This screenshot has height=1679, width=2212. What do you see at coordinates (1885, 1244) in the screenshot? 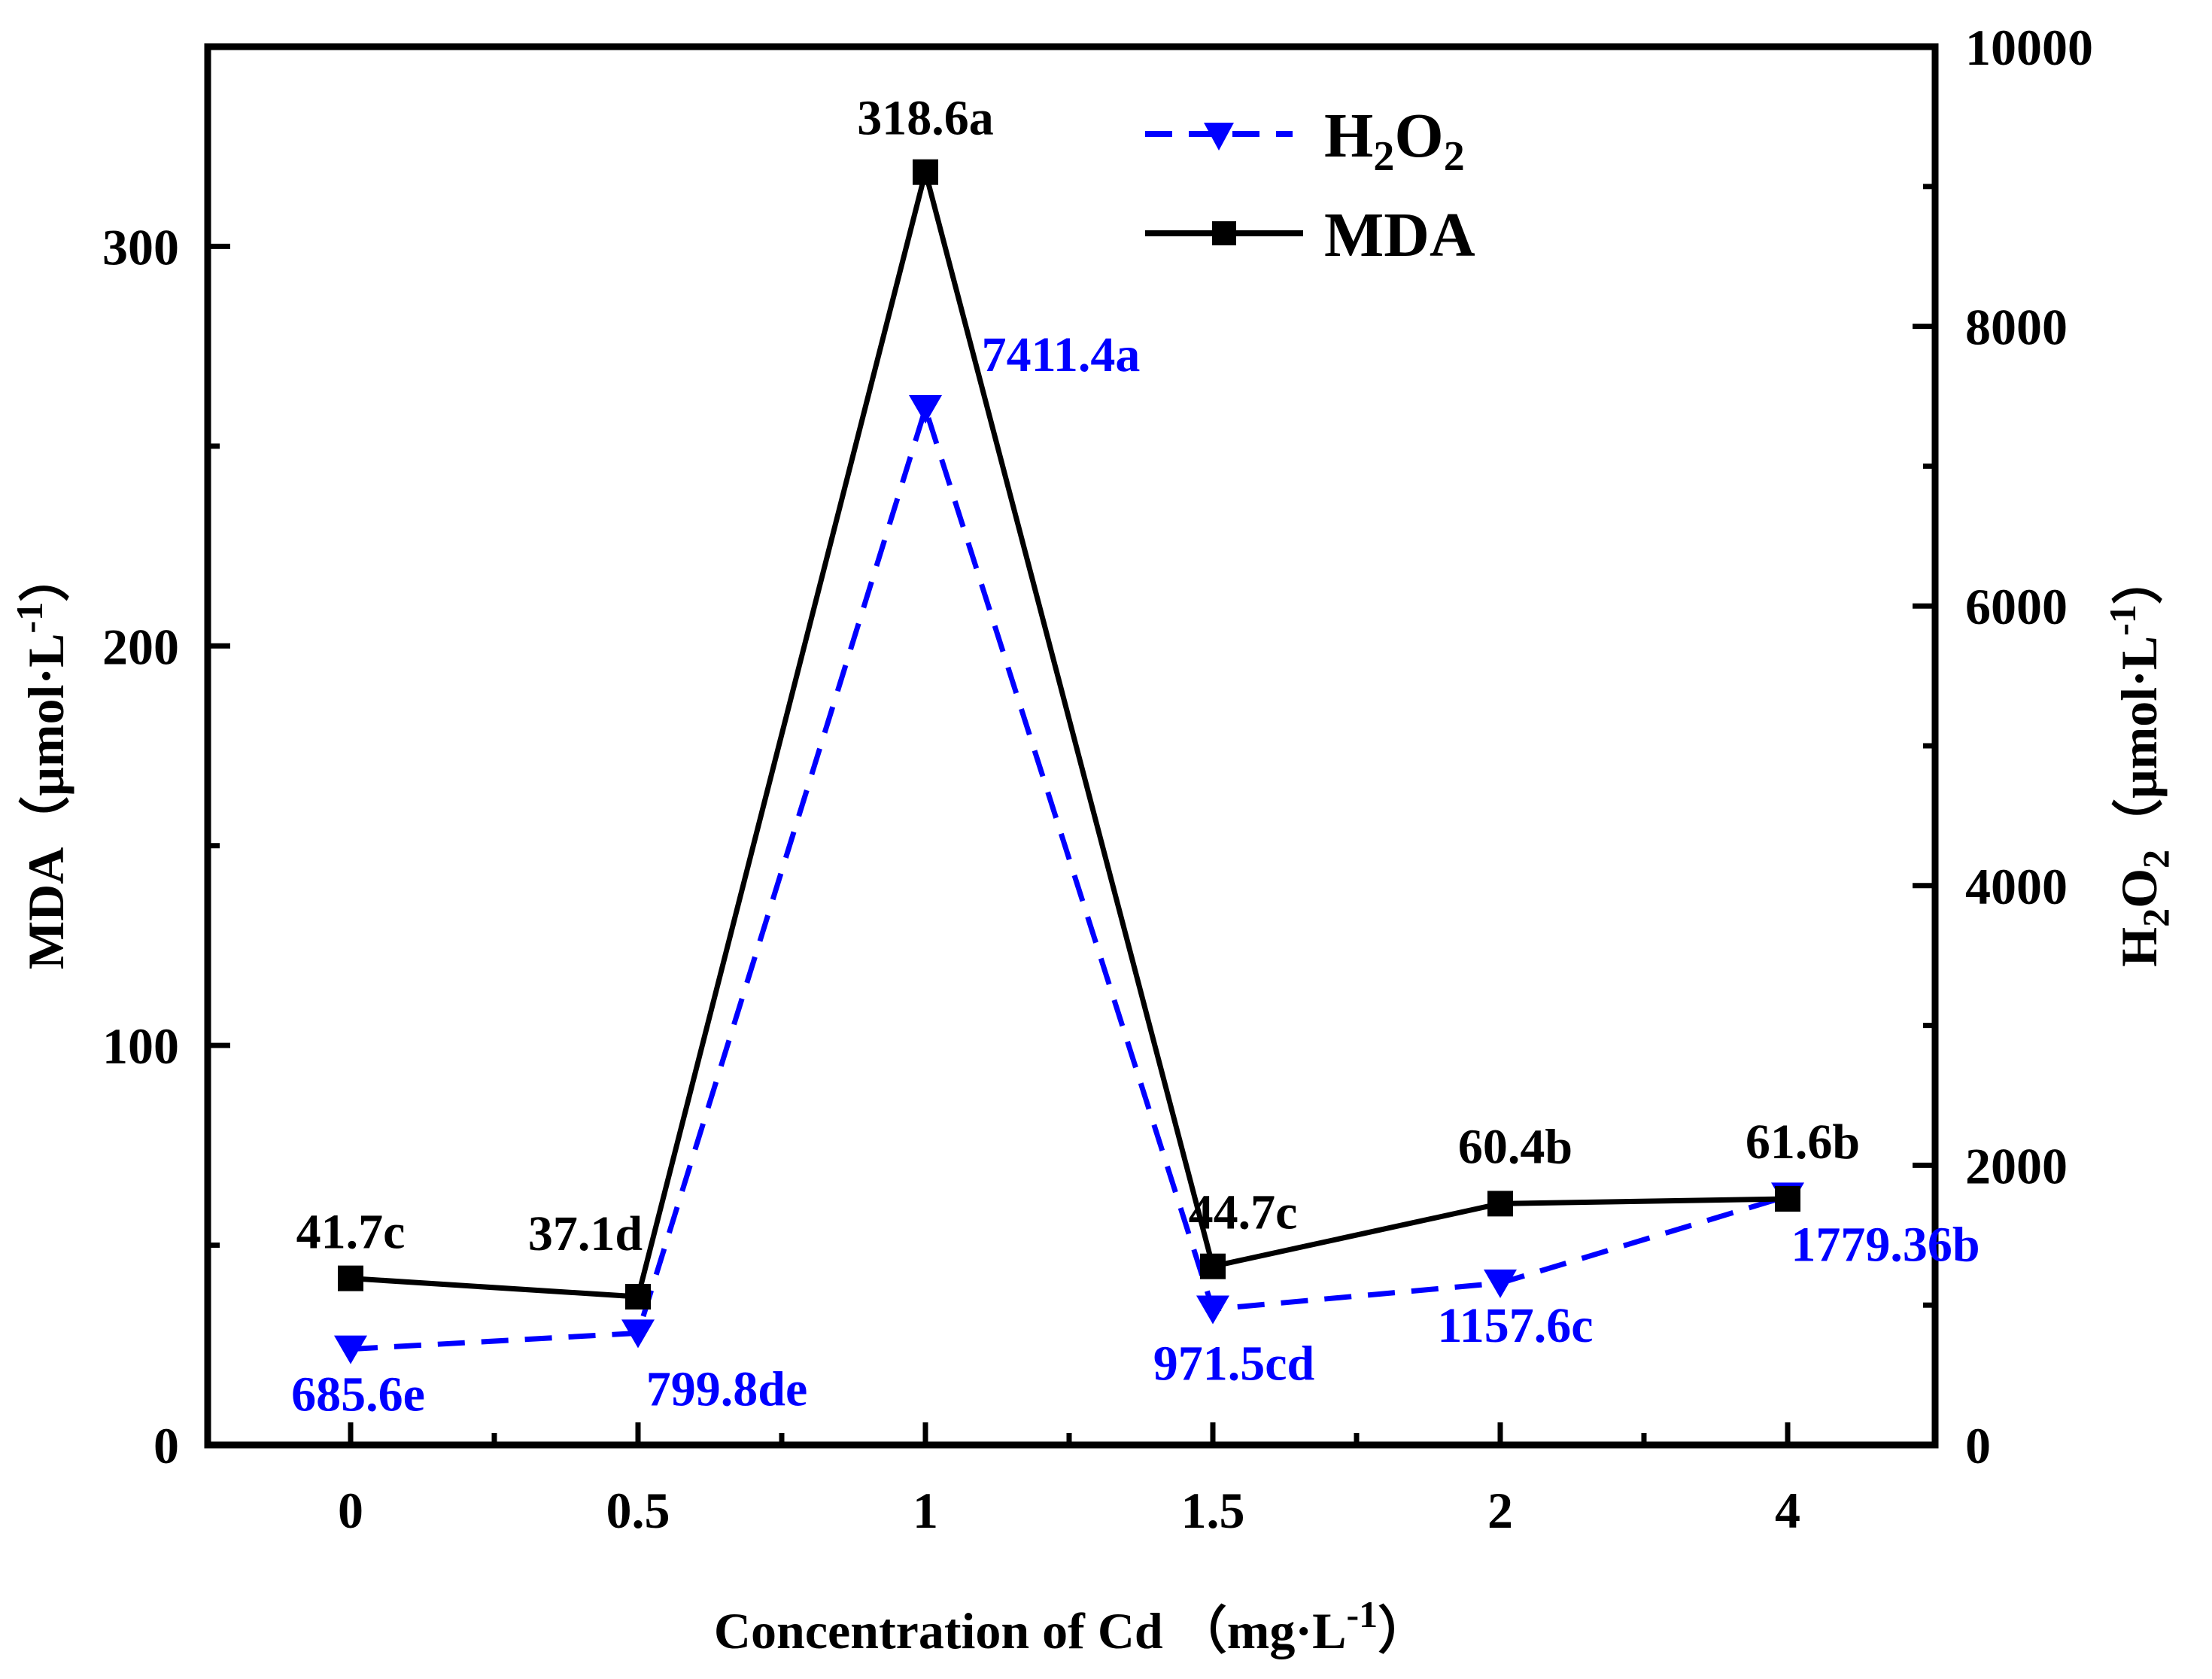
I see `h2o2-data-label: 1779.36b` at bounding box center [1885, 1244].